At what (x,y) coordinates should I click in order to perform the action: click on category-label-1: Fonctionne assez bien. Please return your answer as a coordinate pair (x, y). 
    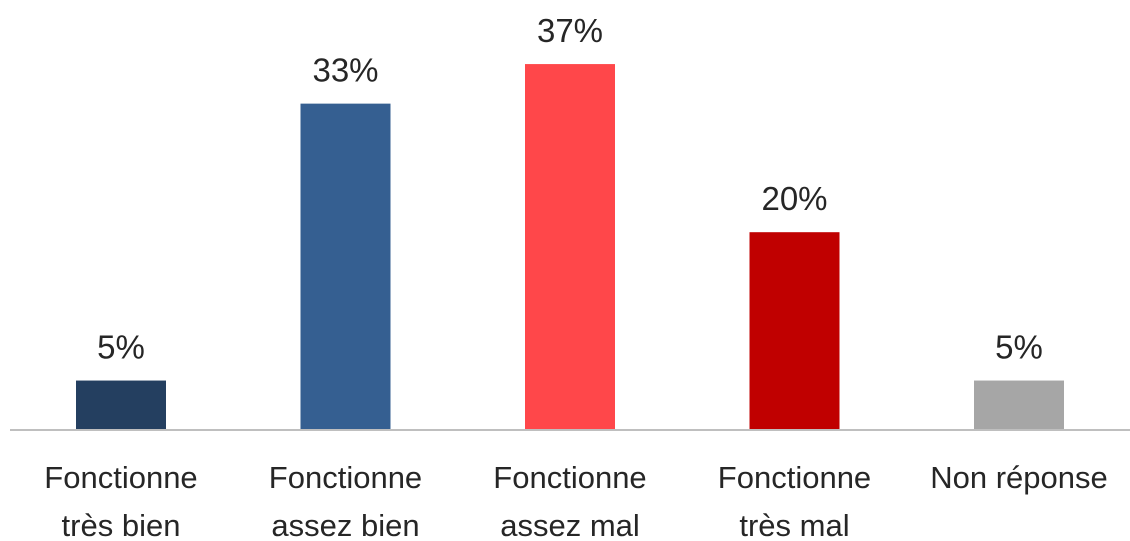
    Looking at the image, I should click on (345, 500).